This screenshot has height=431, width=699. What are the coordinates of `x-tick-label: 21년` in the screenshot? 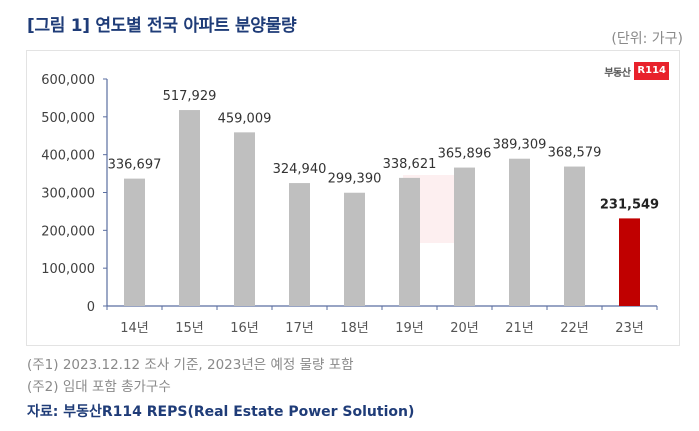 It's located at (519, 328).